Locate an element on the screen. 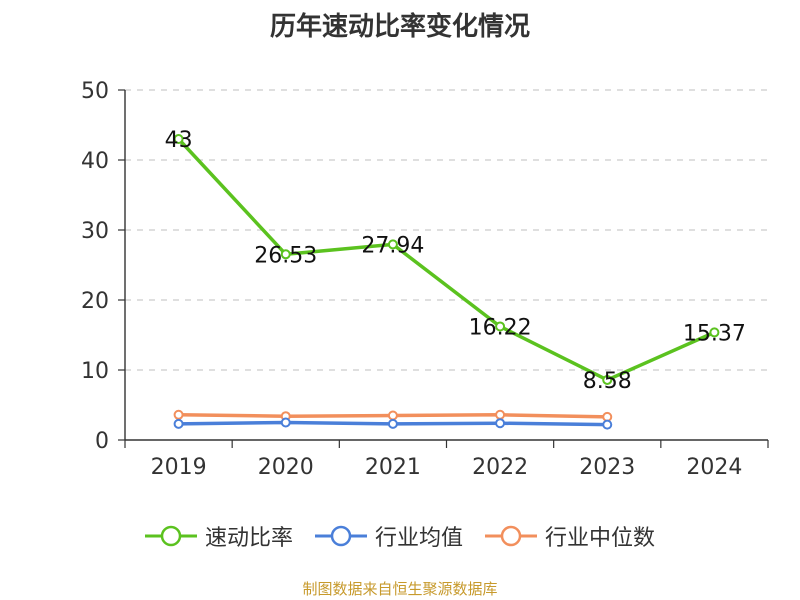 The image size is (800, 600). legend-item-1: 速动比率 is located at coordinates (218, 536).